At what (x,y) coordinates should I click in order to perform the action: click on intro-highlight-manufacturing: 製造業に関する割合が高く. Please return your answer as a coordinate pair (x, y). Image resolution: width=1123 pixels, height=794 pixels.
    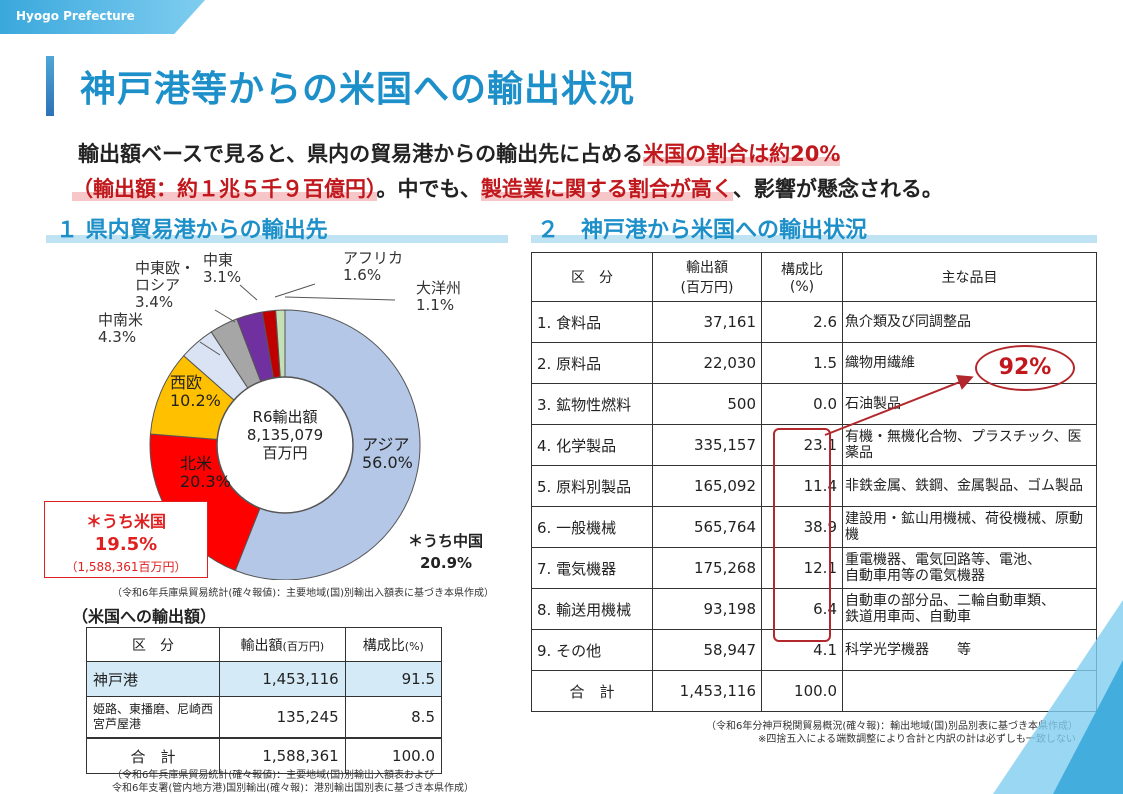
    Looking at the image, I should click on (606, 189).